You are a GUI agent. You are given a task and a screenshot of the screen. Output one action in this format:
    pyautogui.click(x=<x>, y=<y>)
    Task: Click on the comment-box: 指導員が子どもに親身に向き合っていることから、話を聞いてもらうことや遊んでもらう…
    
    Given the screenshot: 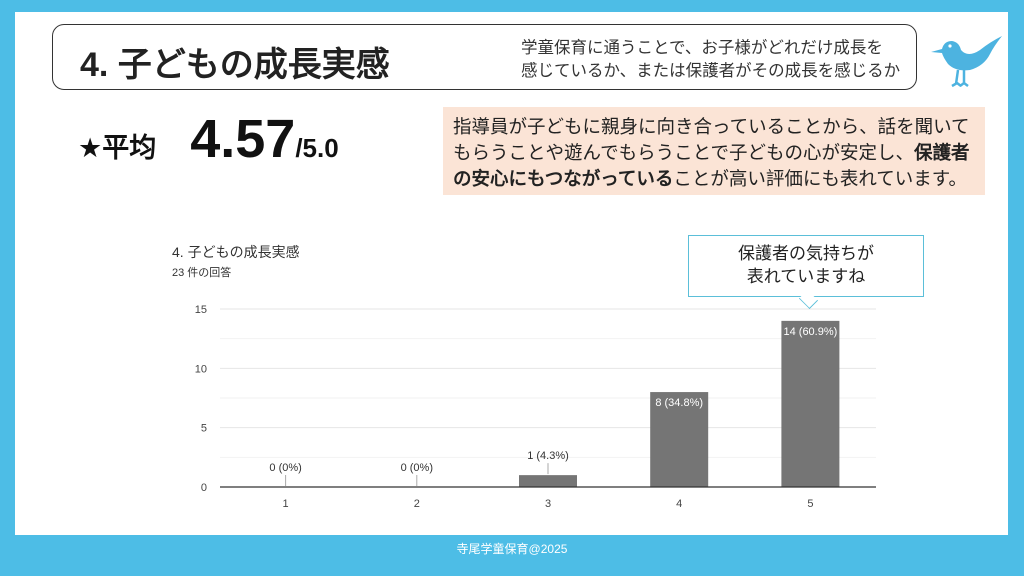 What is the action you would take?
    pyautogui.click(x=714, y=151)
    